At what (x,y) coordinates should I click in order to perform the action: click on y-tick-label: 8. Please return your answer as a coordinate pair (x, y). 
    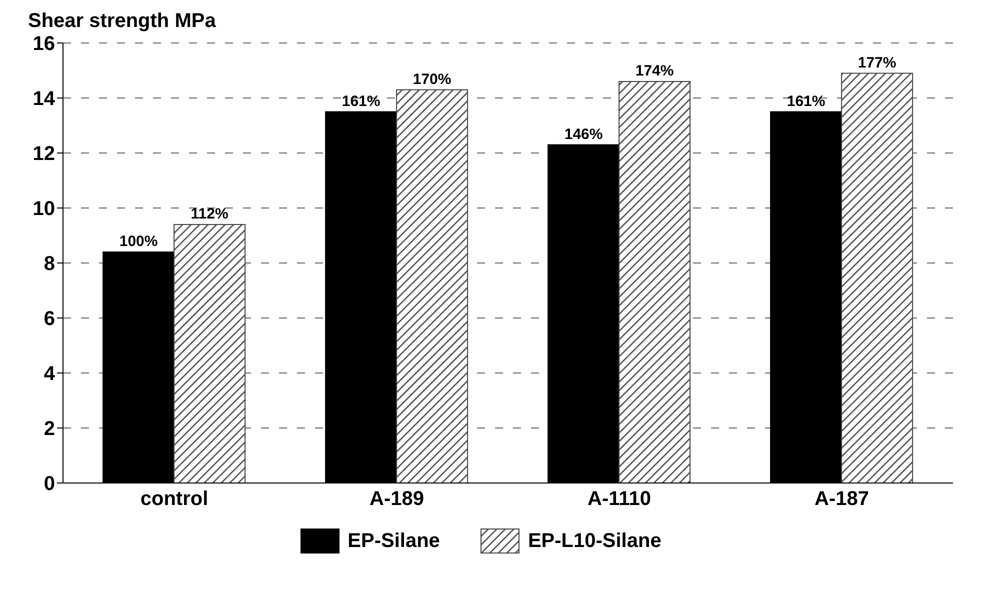
    Looking at the image, I should click on (49, 264).